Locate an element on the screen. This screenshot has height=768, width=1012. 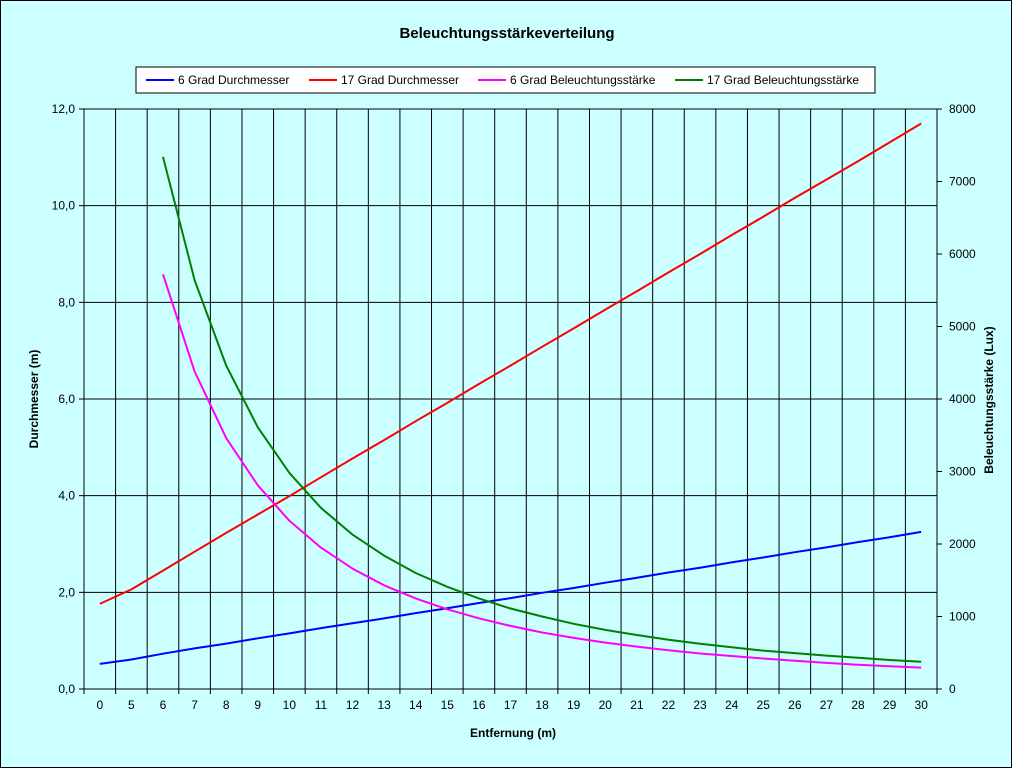
legend-label: 6 Grad Durchmesser is located at coordinates (233, 80).